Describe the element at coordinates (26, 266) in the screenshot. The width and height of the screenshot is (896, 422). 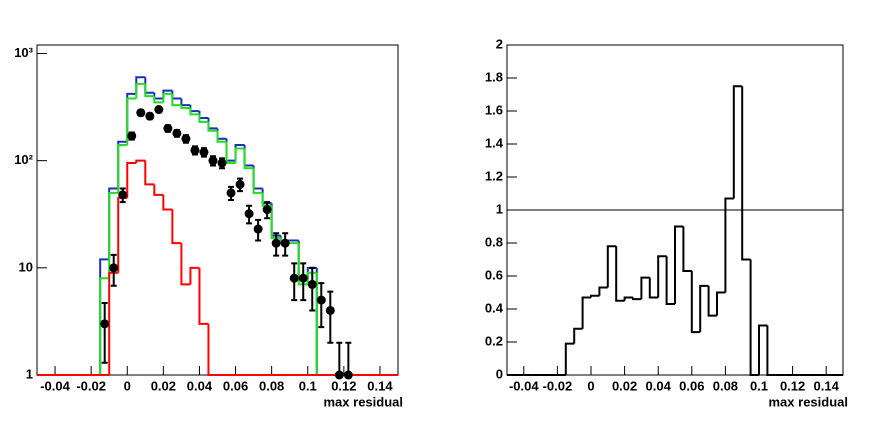
I see `y-tick-label: 10` at that location.